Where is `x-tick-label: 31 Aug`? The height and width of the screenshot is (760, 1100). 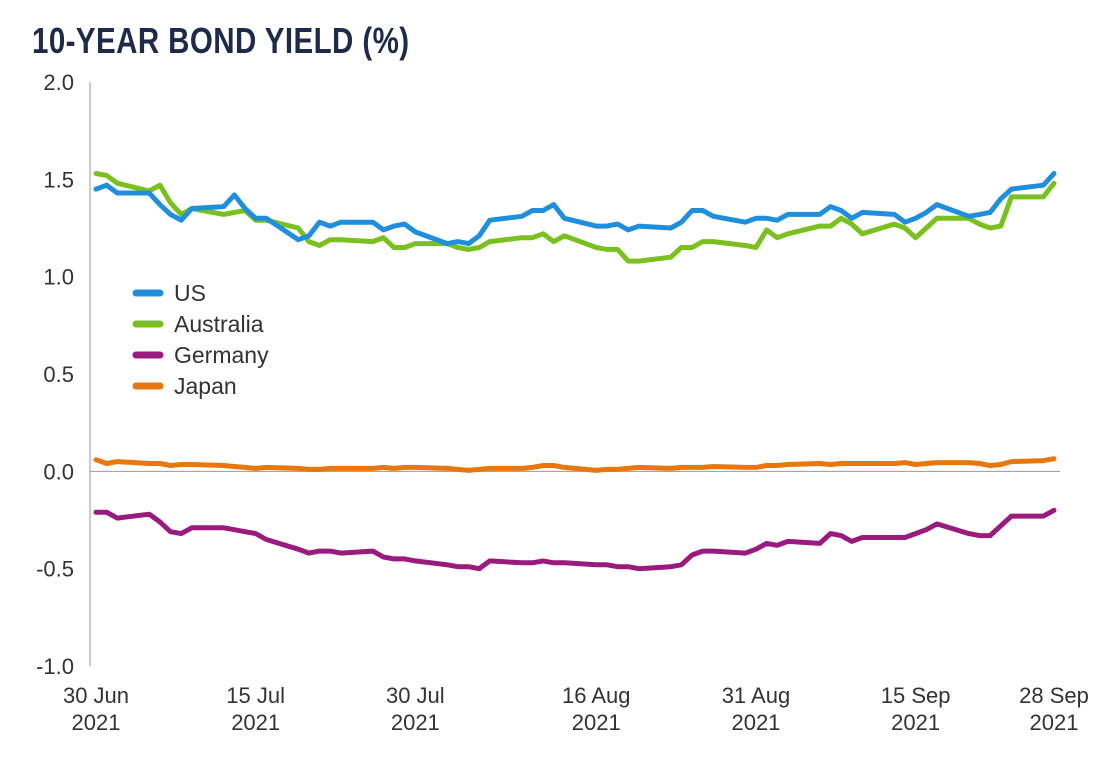
x-tick-label: 31 Aug is located at coordinates (756, 695).